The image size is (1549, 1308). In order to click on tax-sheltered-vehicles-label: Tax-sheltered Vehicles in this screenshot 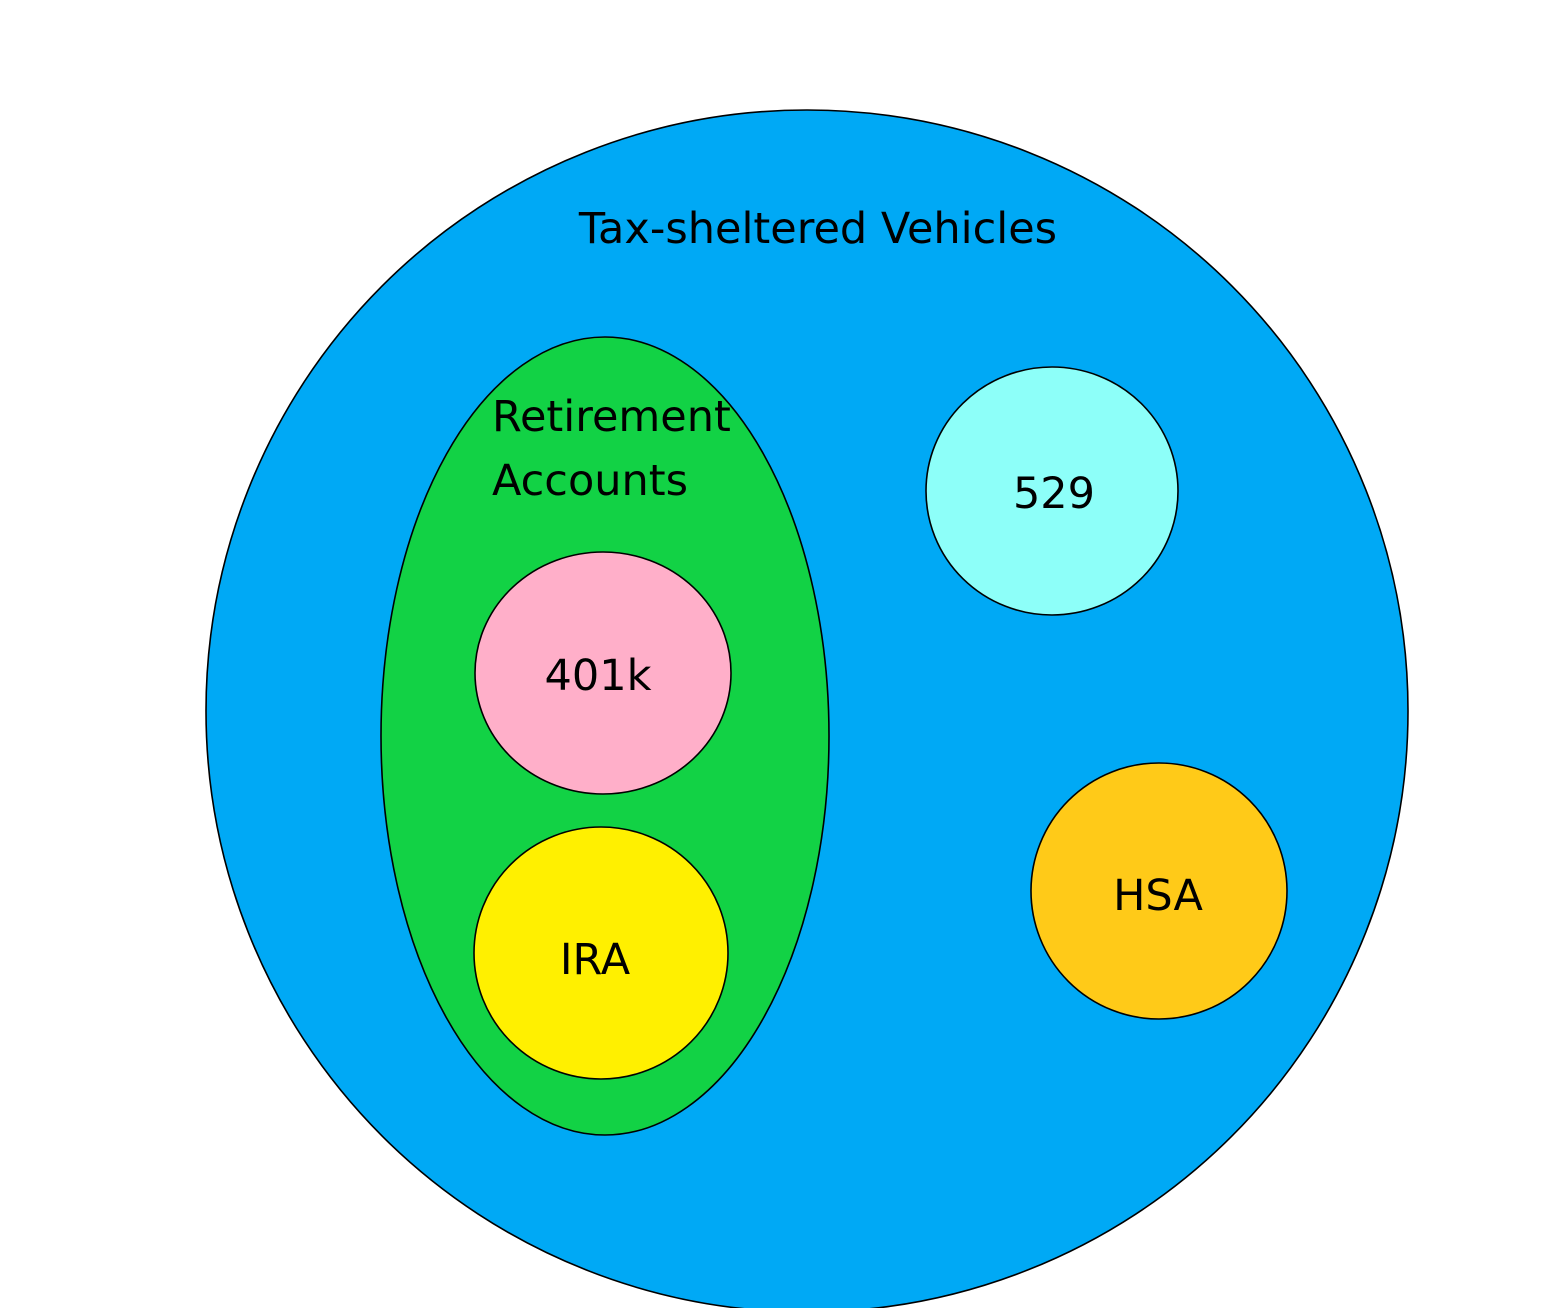, I will do `click(817, 229)`.